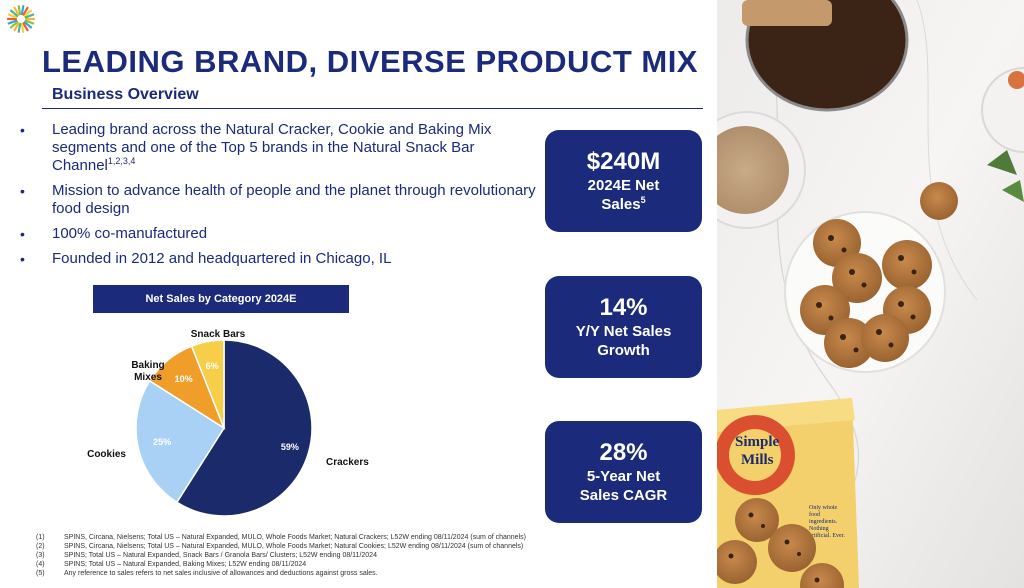  Describe the element at coordinates (21, 19) in the screenshot. I see `sunburst-logo-icon` at that location.